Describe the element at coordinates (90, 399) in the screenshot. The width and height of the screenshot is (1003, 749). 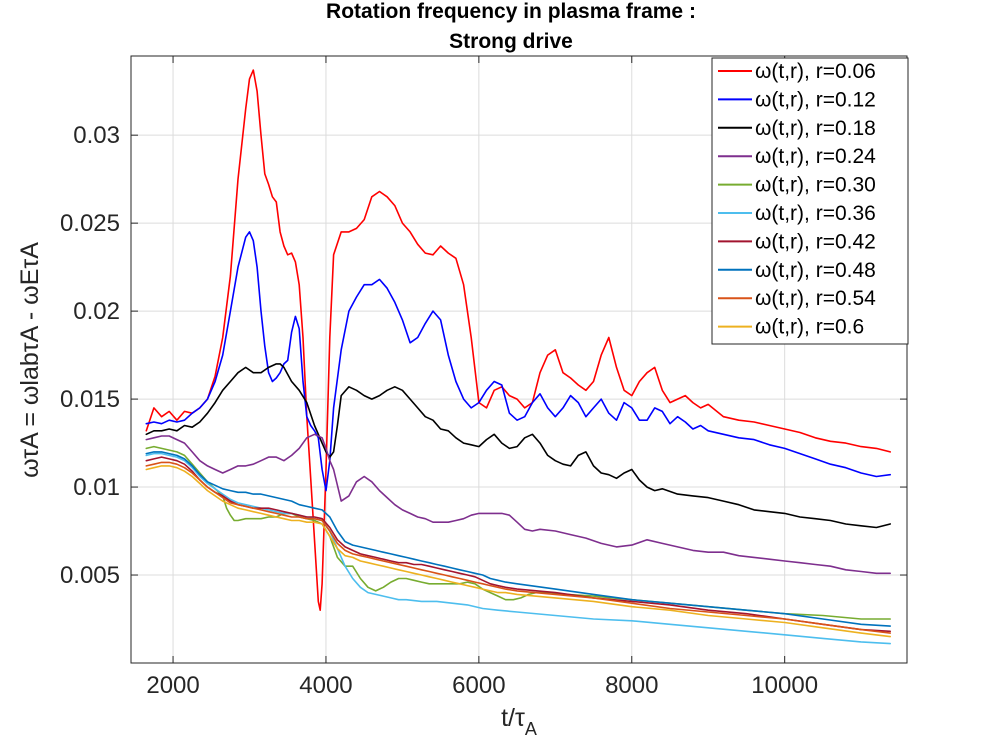
I see `y-tick-label: 0.015` at that location.